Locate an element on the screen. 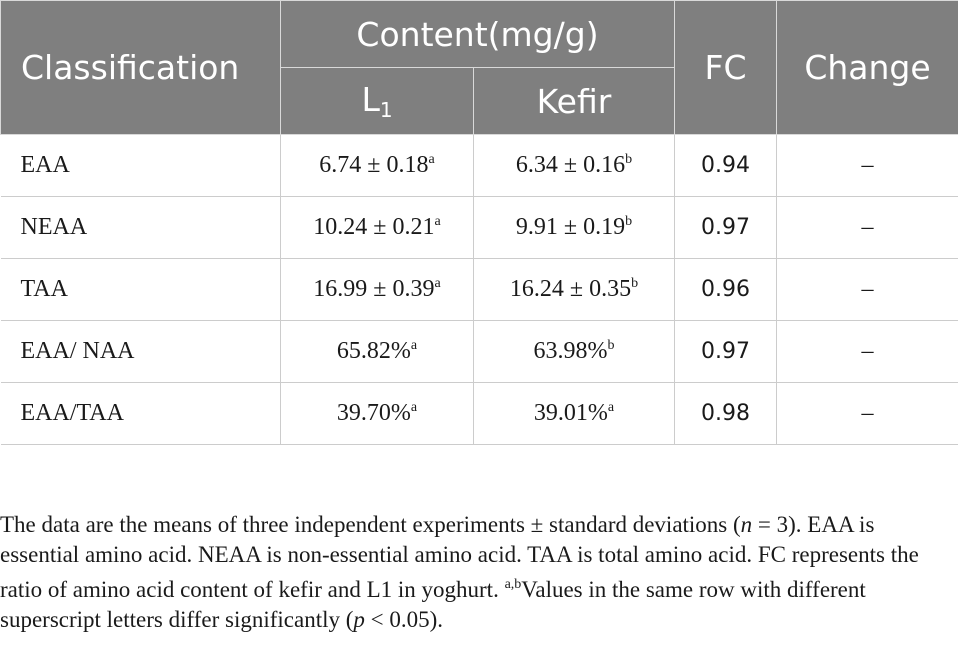 The height and width of the screenshot is (663, 958). subheader-row: L1 Kefir is located at coordinates (479, 101).